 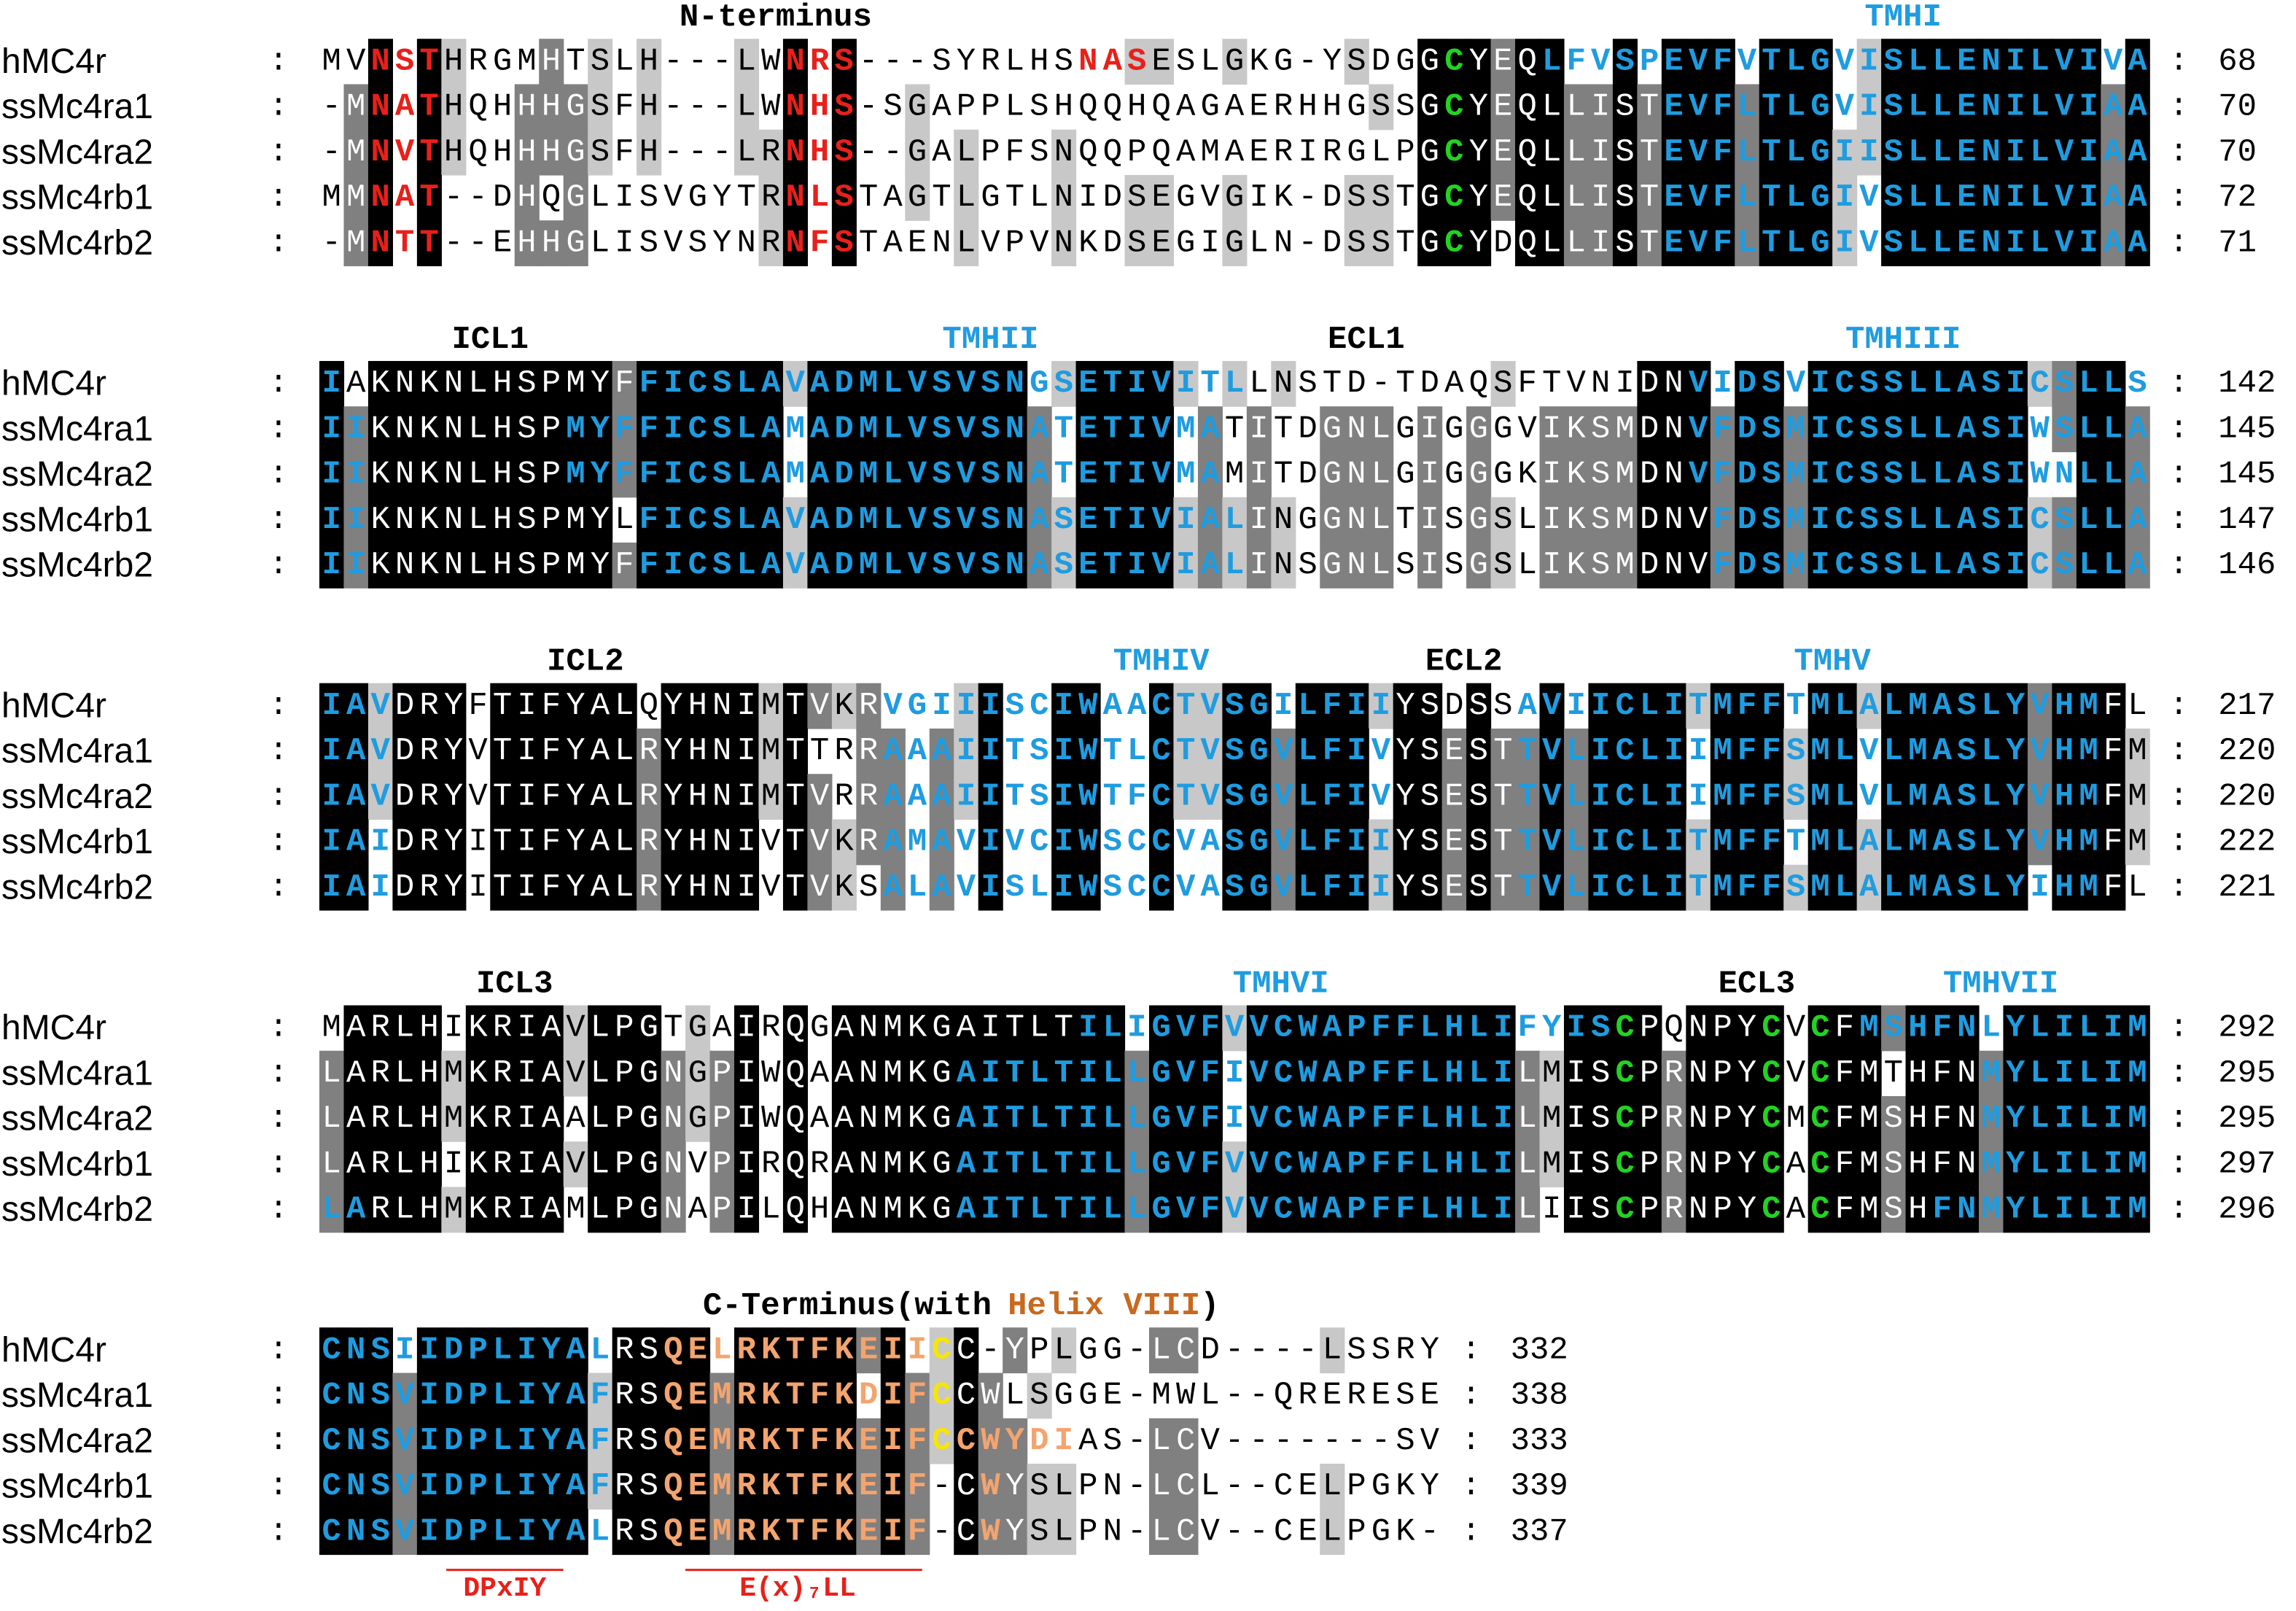 I want to click on residues: NAT, so click(x=404, y=197).